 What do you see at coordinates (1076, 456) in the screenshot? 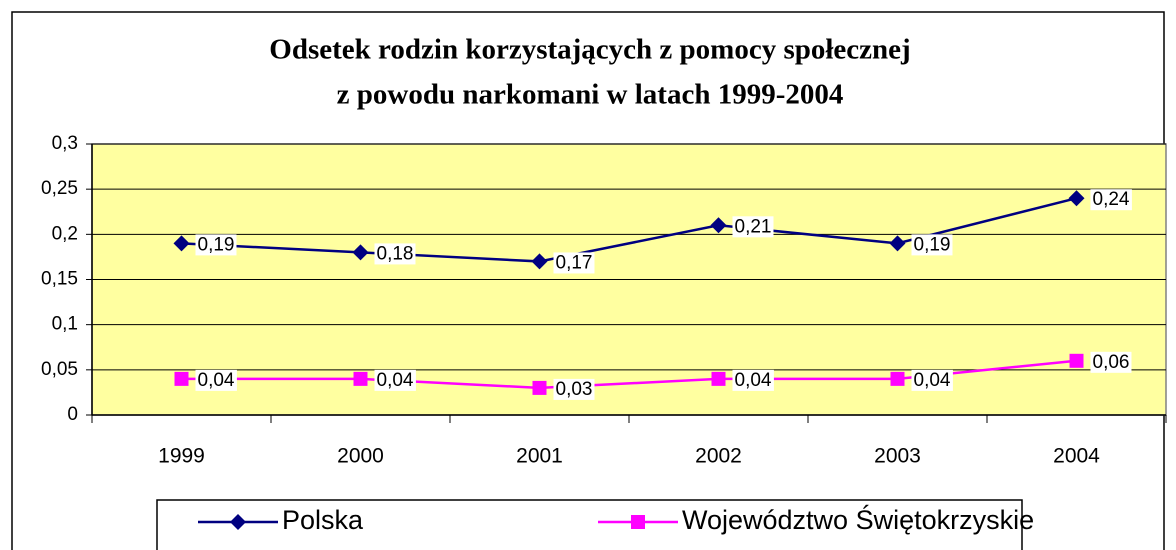
I see `x-tick-label: 2004` at bounding box center [1076, 456].